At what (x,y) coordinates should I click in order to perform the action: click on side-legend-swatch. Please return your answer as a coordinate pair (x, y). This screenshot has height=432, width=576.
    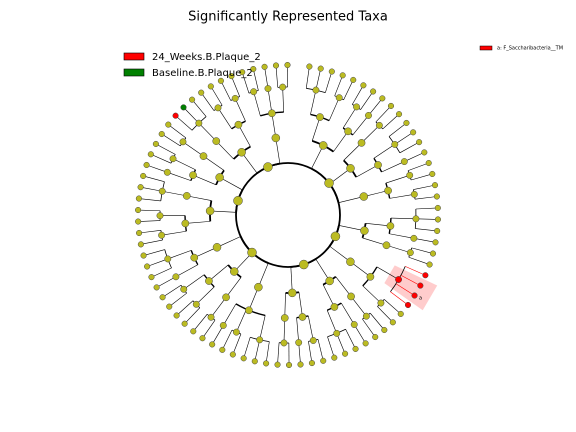
    Looking at the image, I should click on (486, 48).